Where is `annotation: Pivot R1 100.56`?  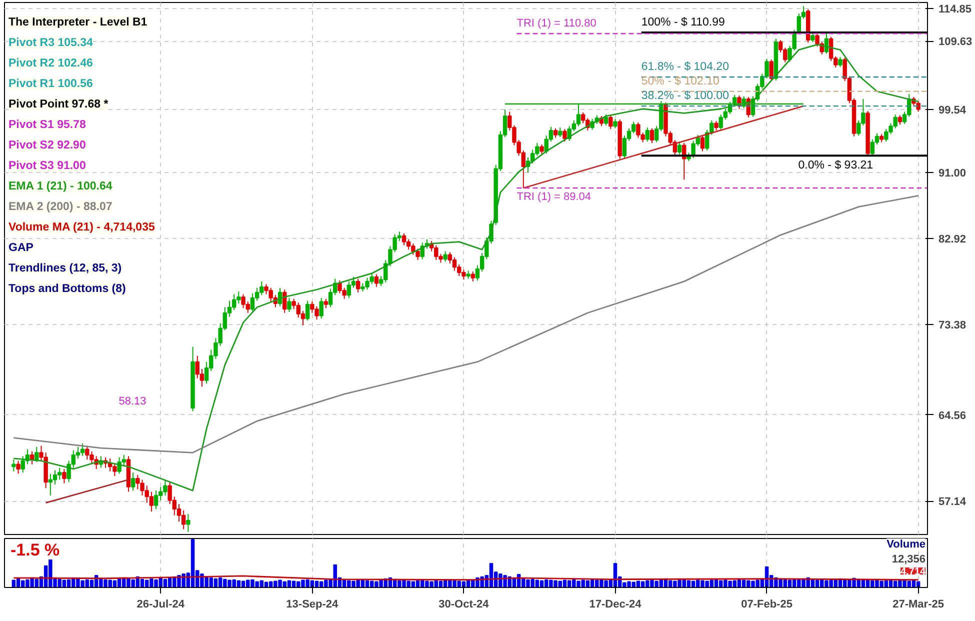 annotation: Pivot R1 100.56 is located at coordinates (50, 84).